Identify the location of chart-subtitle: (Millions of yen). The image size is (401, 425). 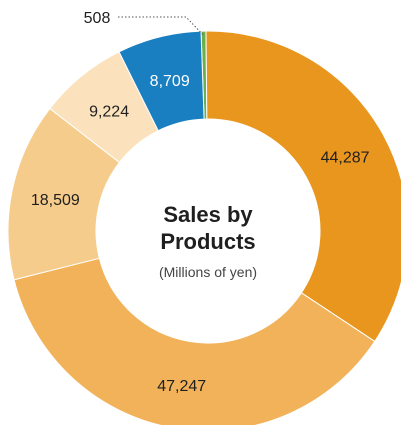
(208, 272).